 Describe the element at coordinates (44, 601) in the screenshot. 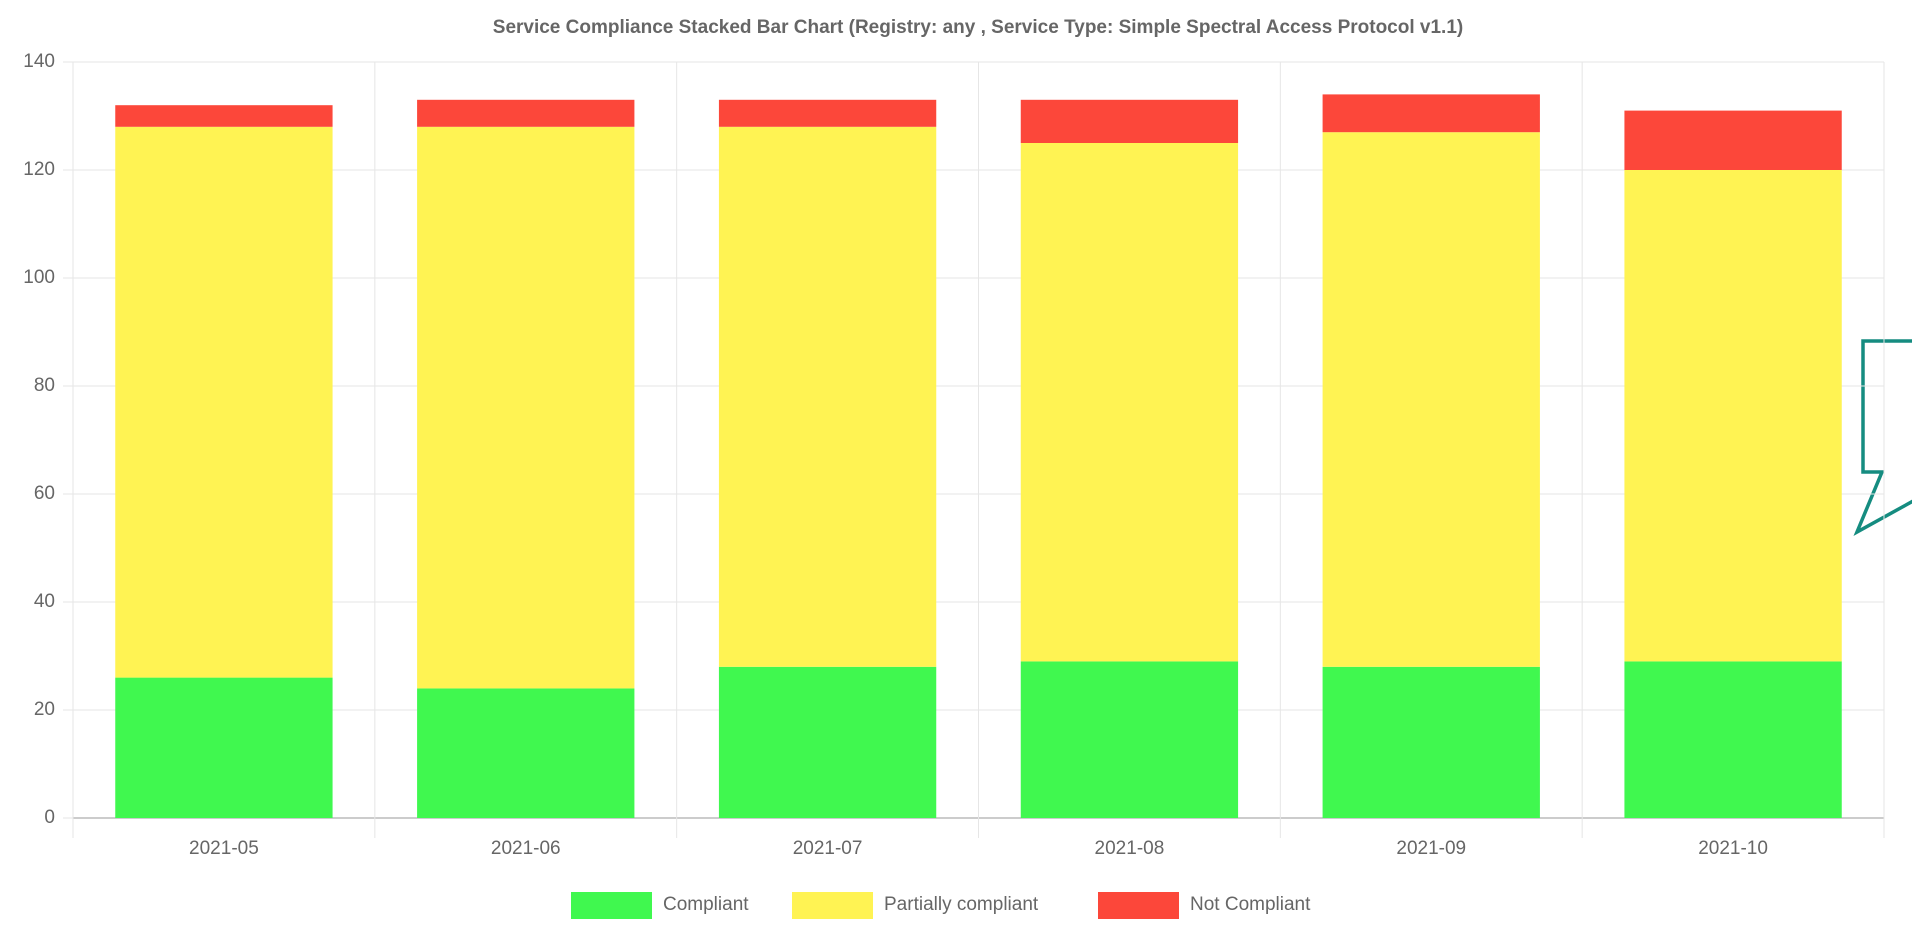

I see `y-tick-label: 40` at that location.